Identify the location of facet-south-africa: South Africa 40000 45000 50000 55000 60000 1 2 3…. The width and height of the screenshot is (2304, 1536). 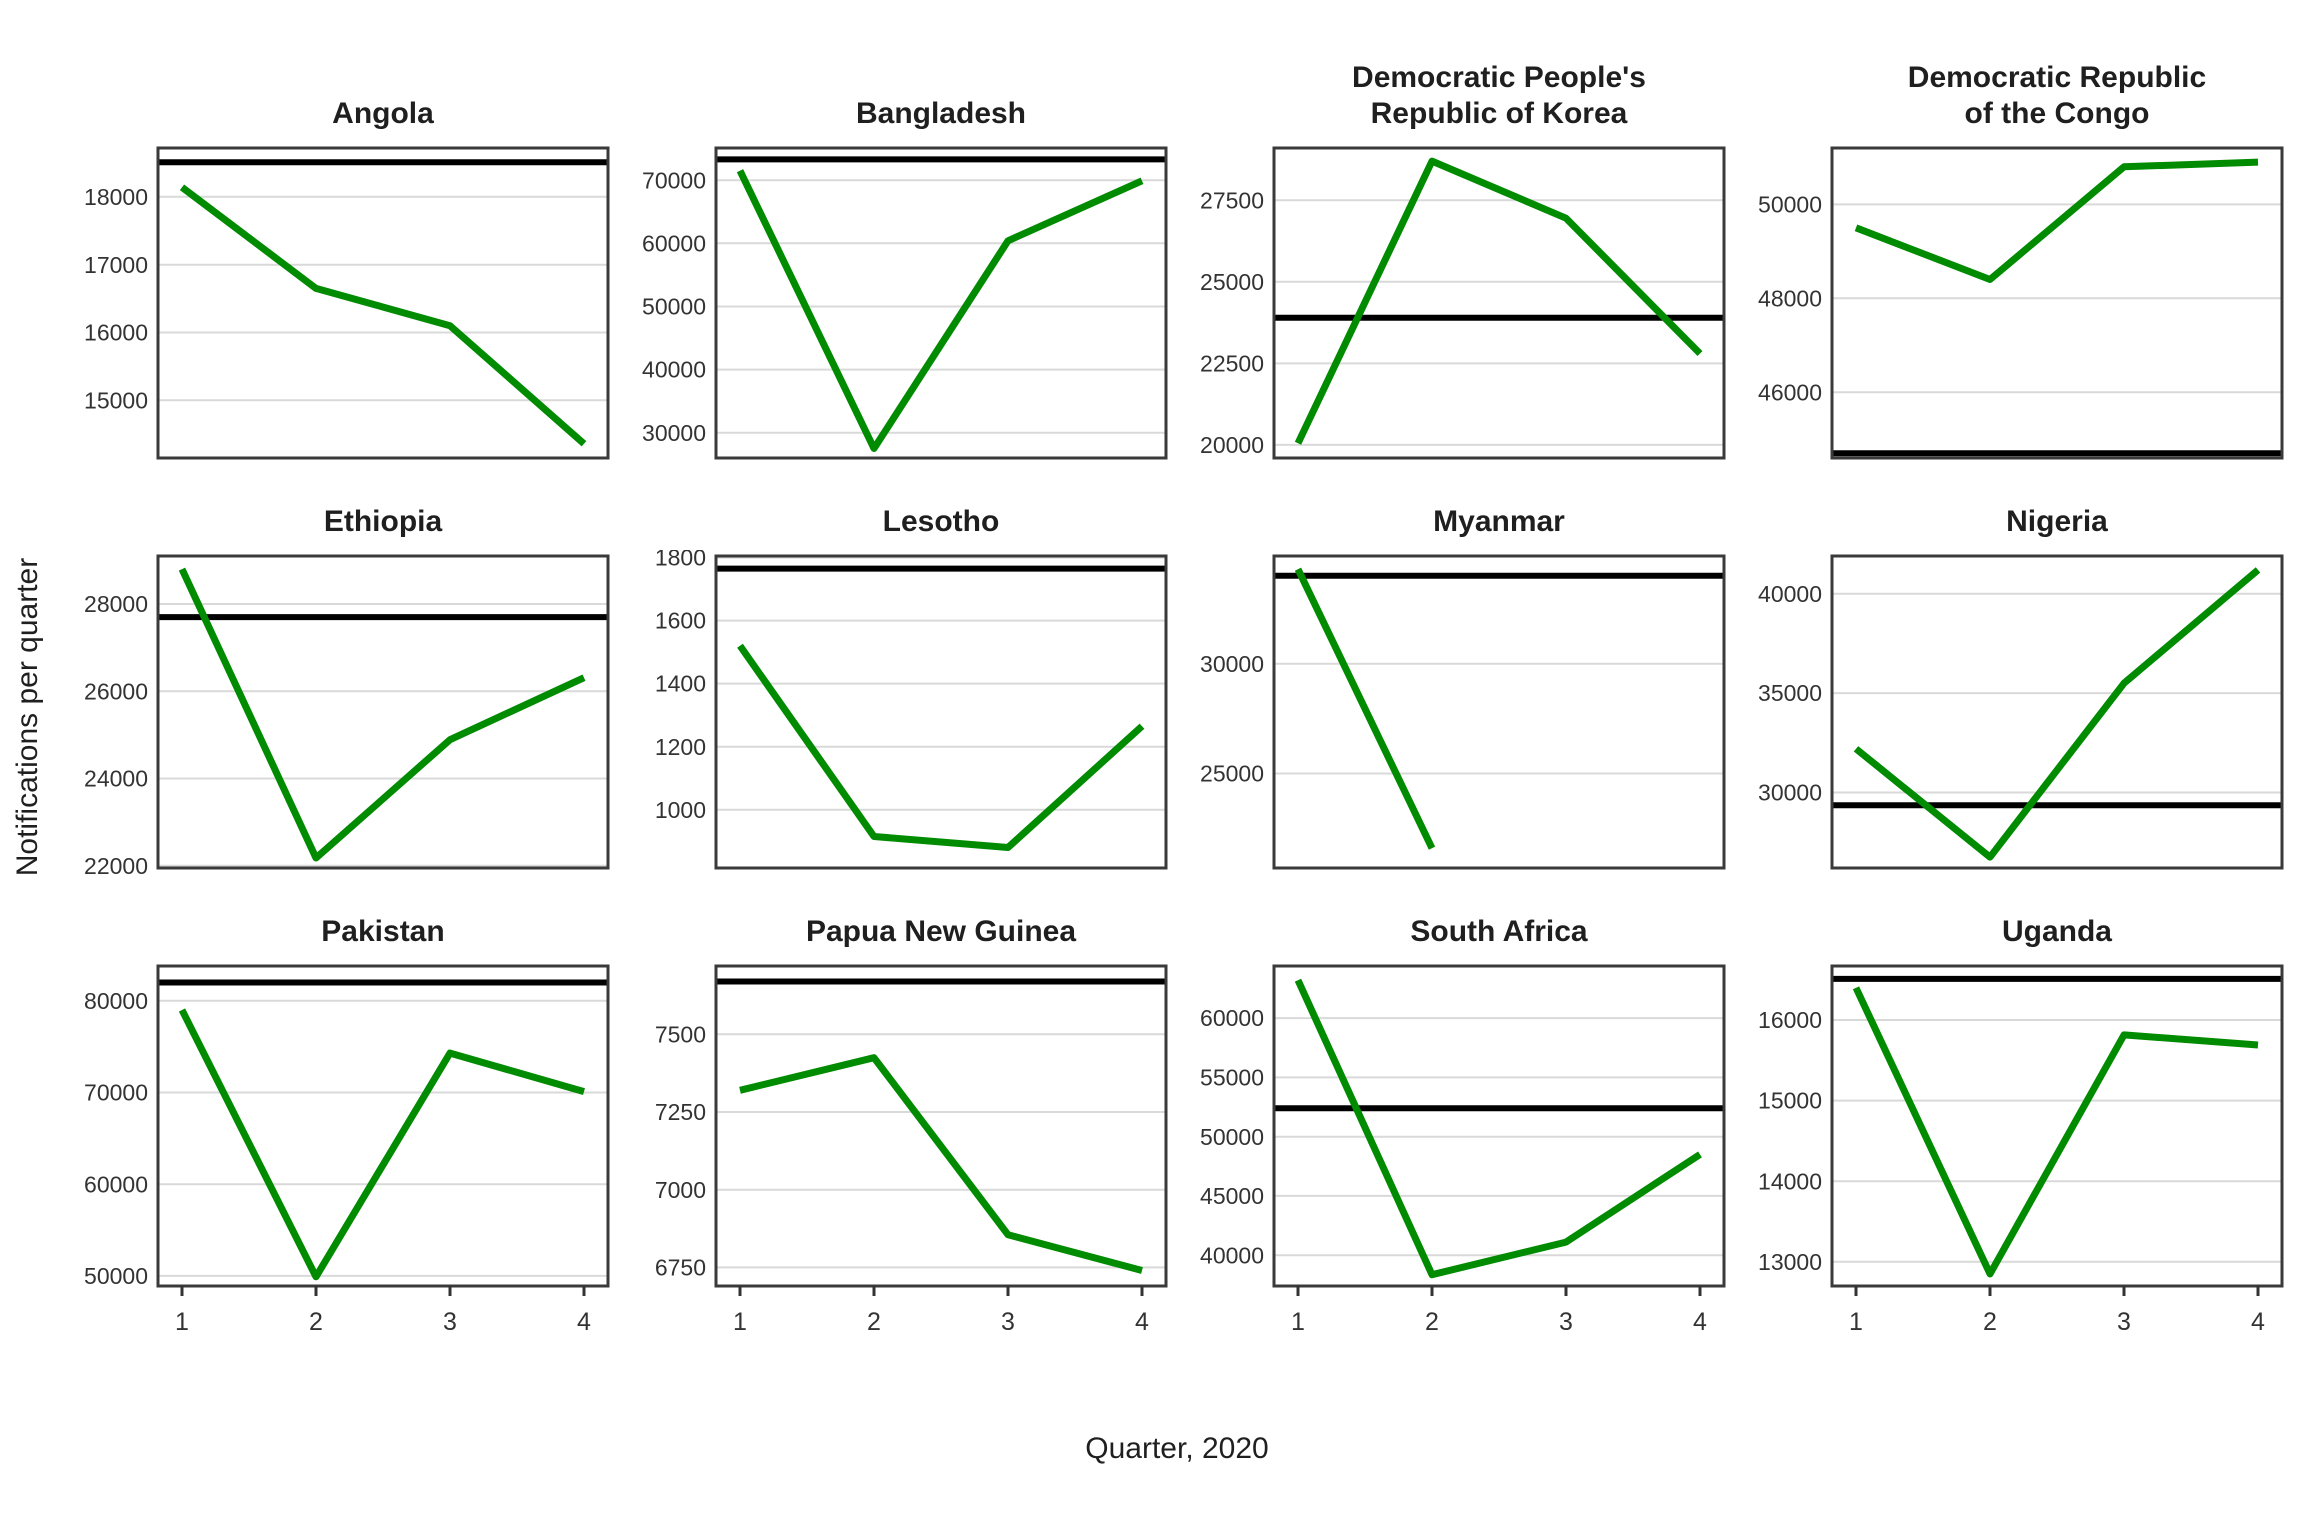
(1456, 1129).